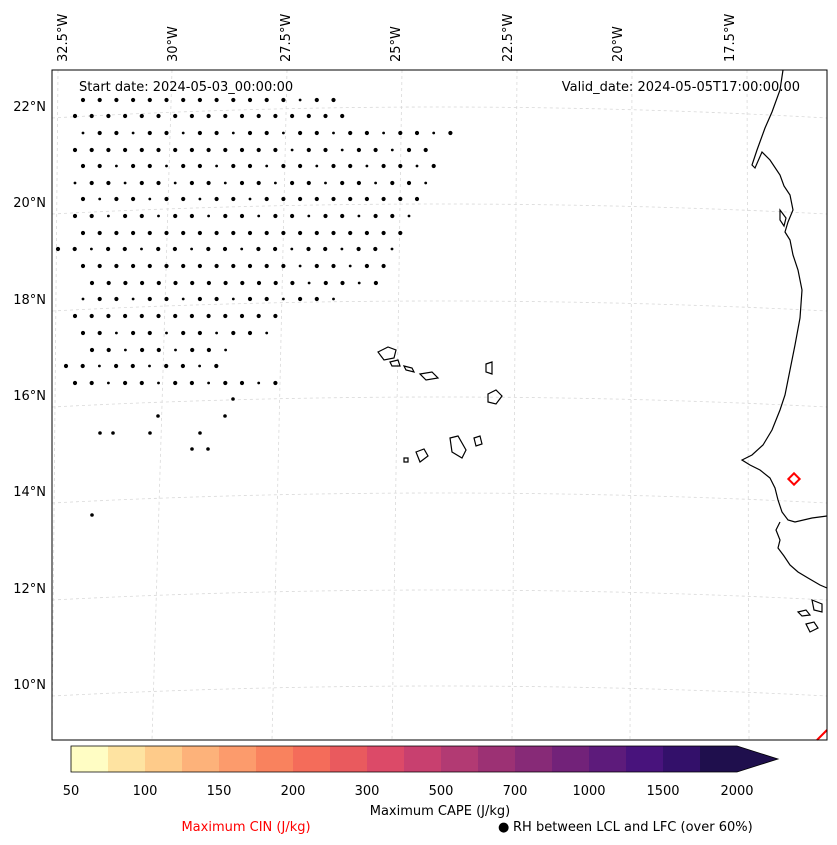  I want to click on lon-label: 25°W, so click(396, 44).